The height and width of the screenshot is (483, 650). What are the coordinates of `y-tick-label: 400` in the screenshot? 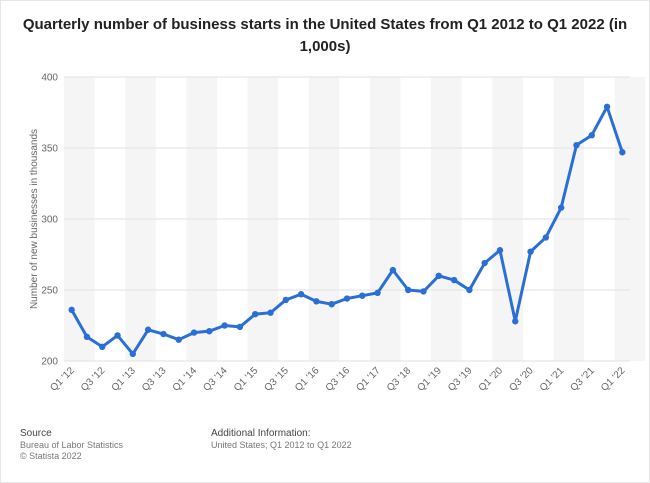 It's located at (49, 78).